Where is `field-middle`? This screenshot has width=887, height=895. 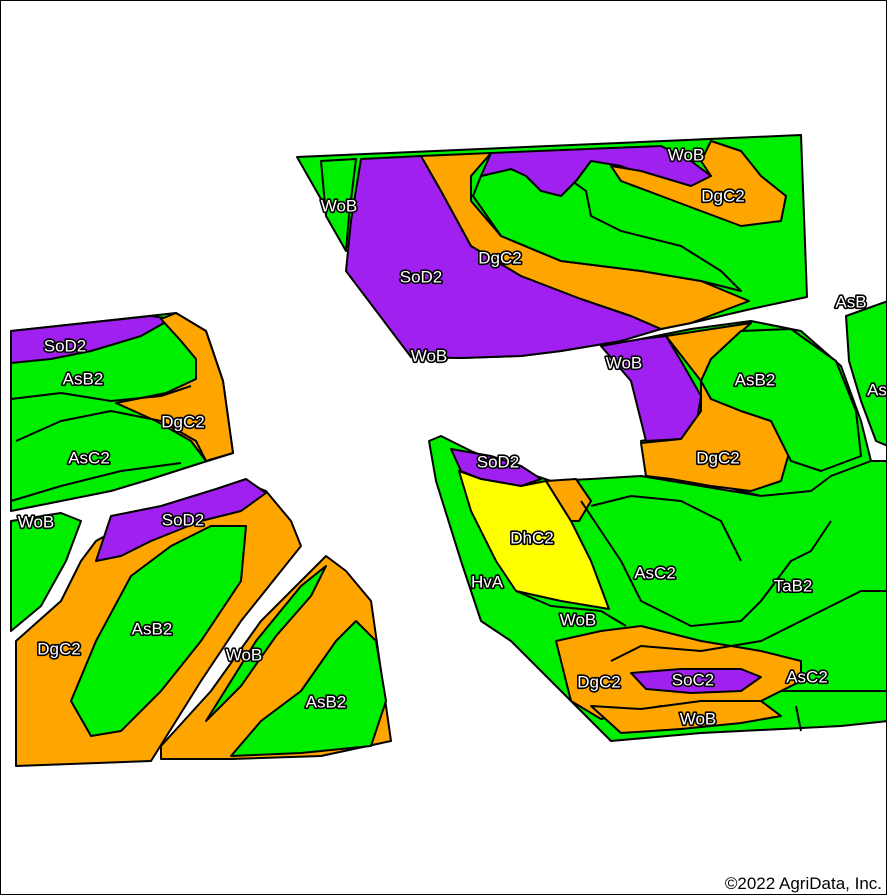
field-middle is located at coordinates (736, 408).